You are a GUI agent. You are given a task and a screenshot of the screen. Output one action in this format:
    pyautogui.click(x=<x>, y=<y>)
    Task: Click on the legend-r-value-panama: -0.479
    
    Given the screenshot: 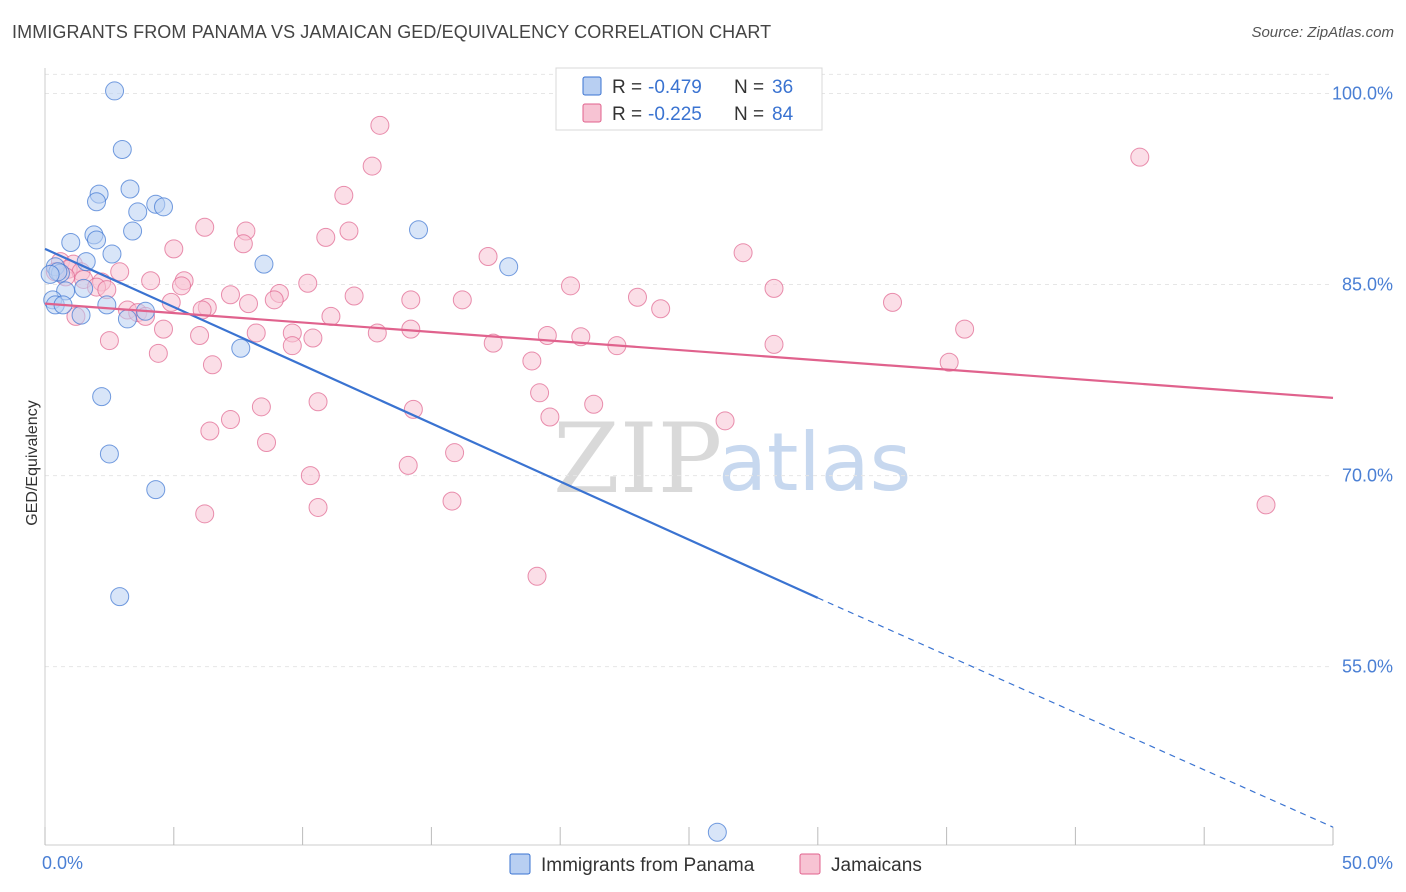 What is the action you would take?
    pyautogui.click(x=675, y=87)
    